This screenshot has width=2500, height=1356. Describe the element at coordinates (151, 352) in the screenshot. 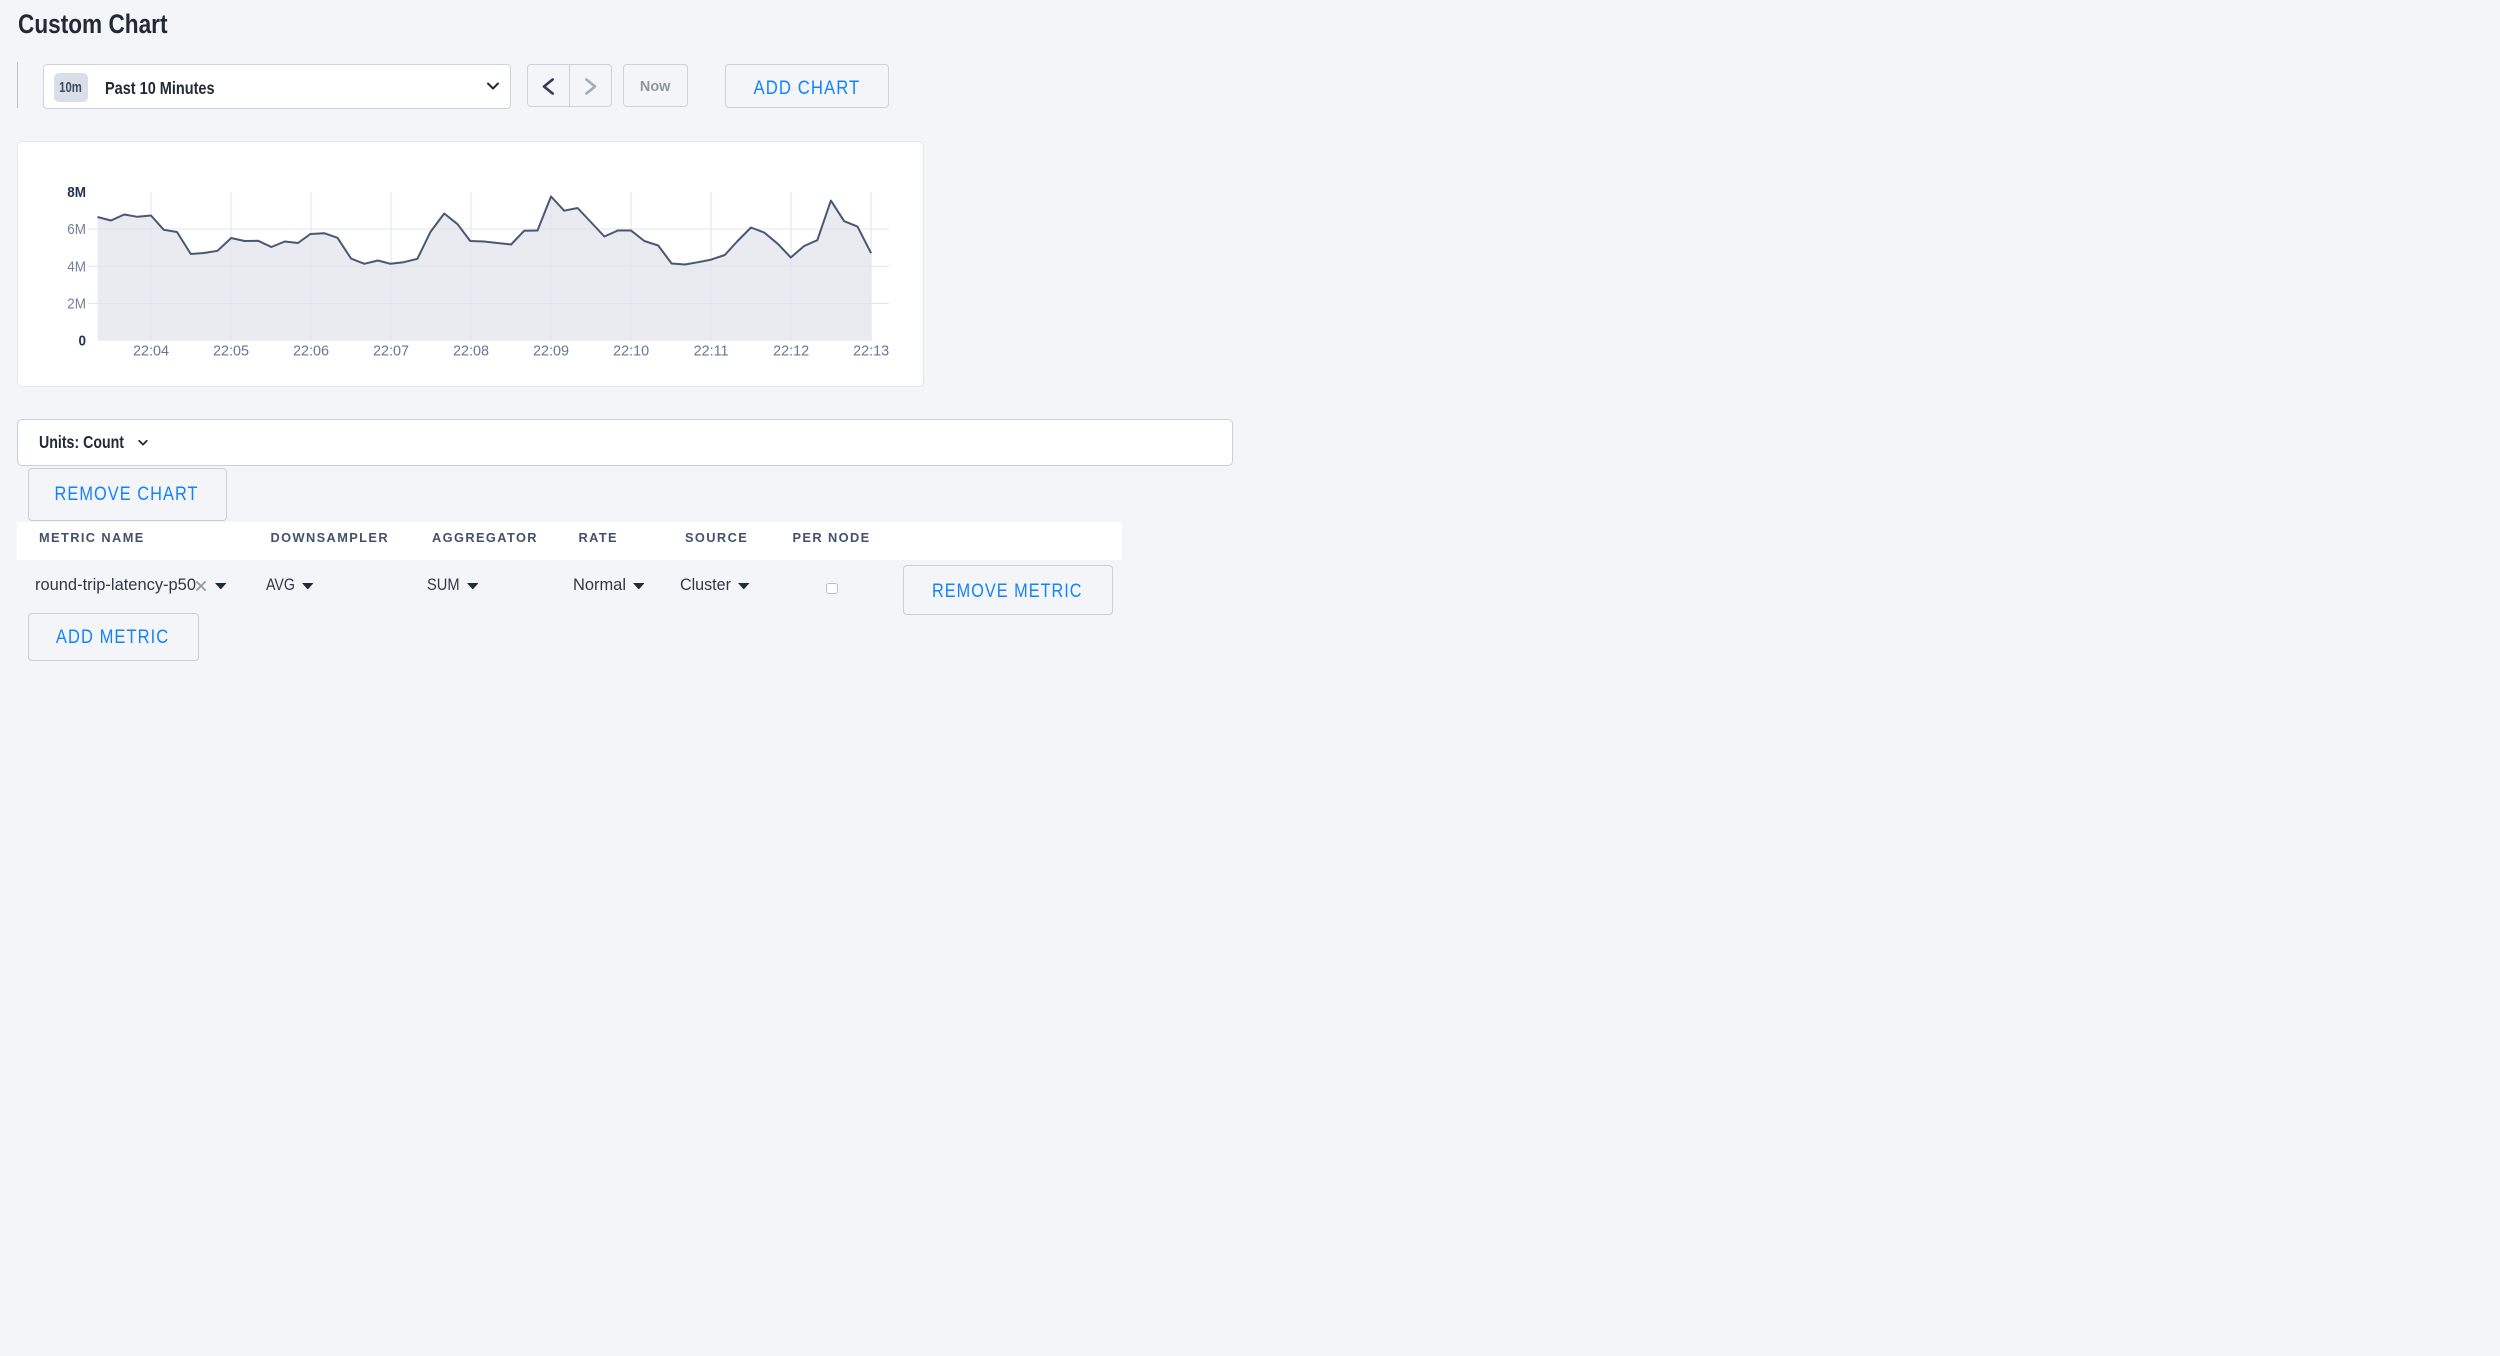

I see `svg-text: 22:04` at that location.